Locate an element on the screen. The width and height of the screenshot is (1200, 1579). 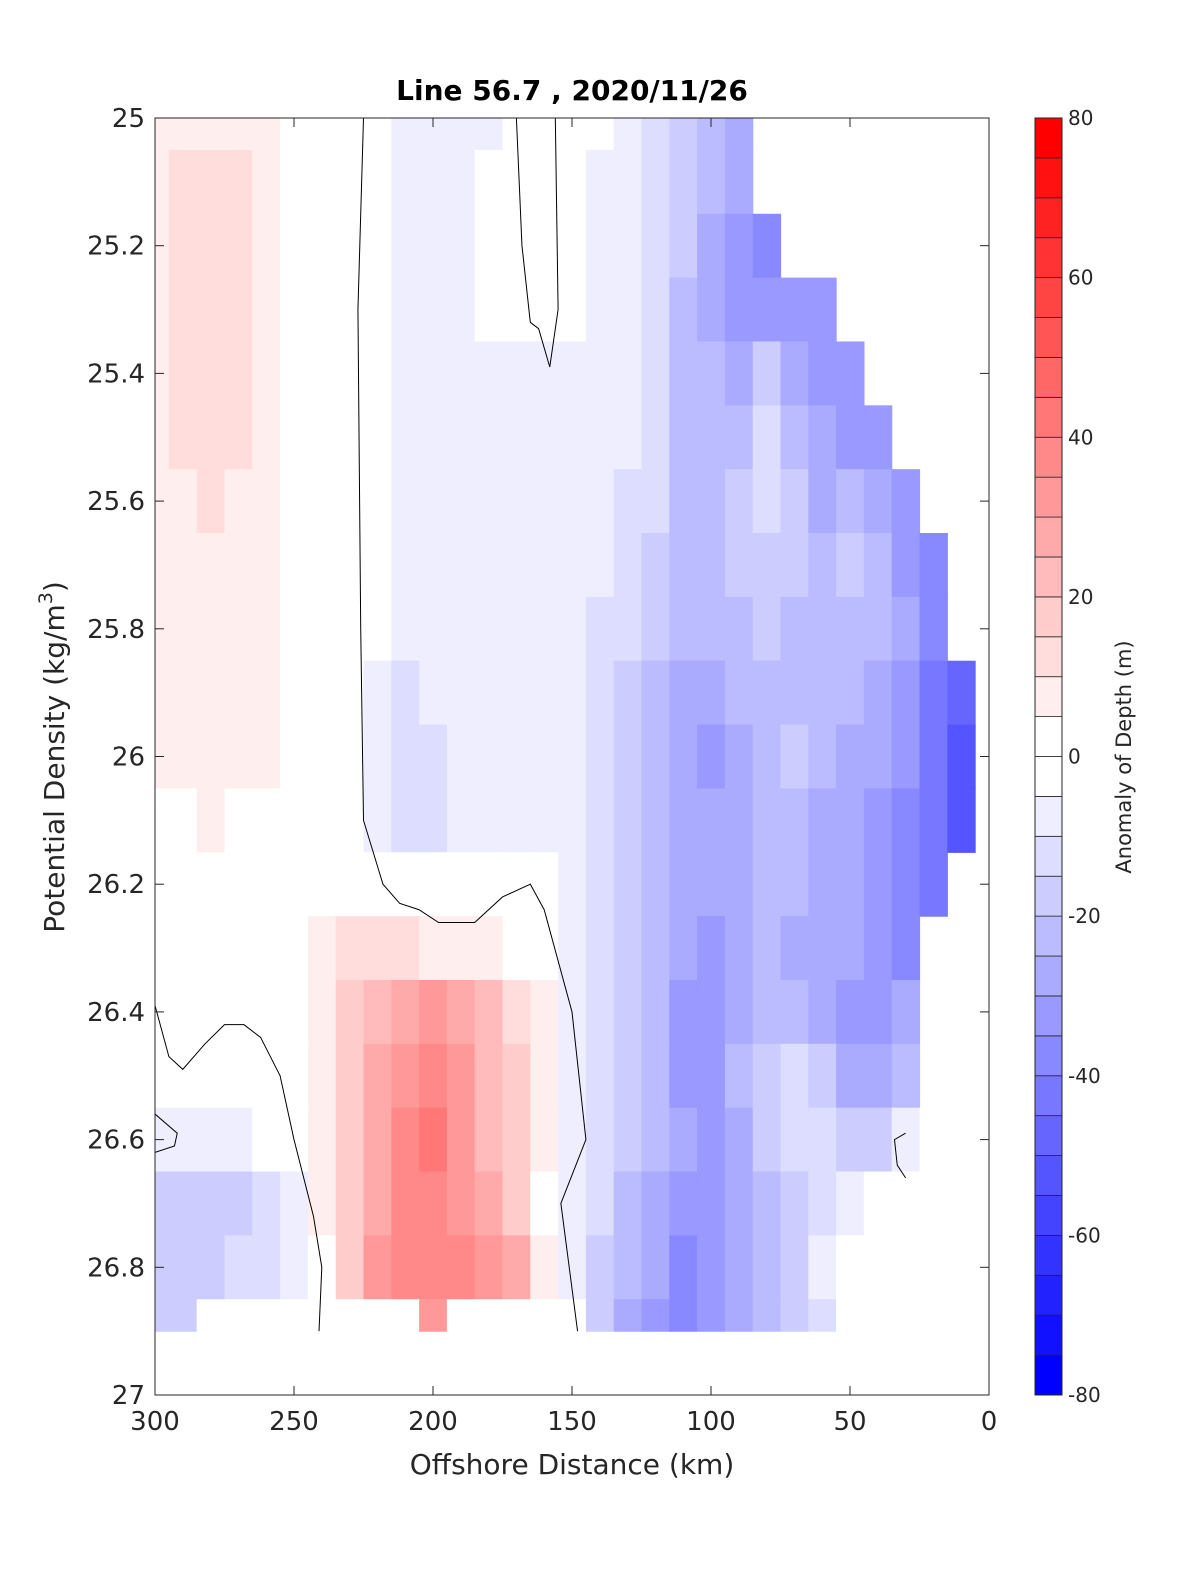
x-tick-label: 300 is located at coordinates (155, 1422).